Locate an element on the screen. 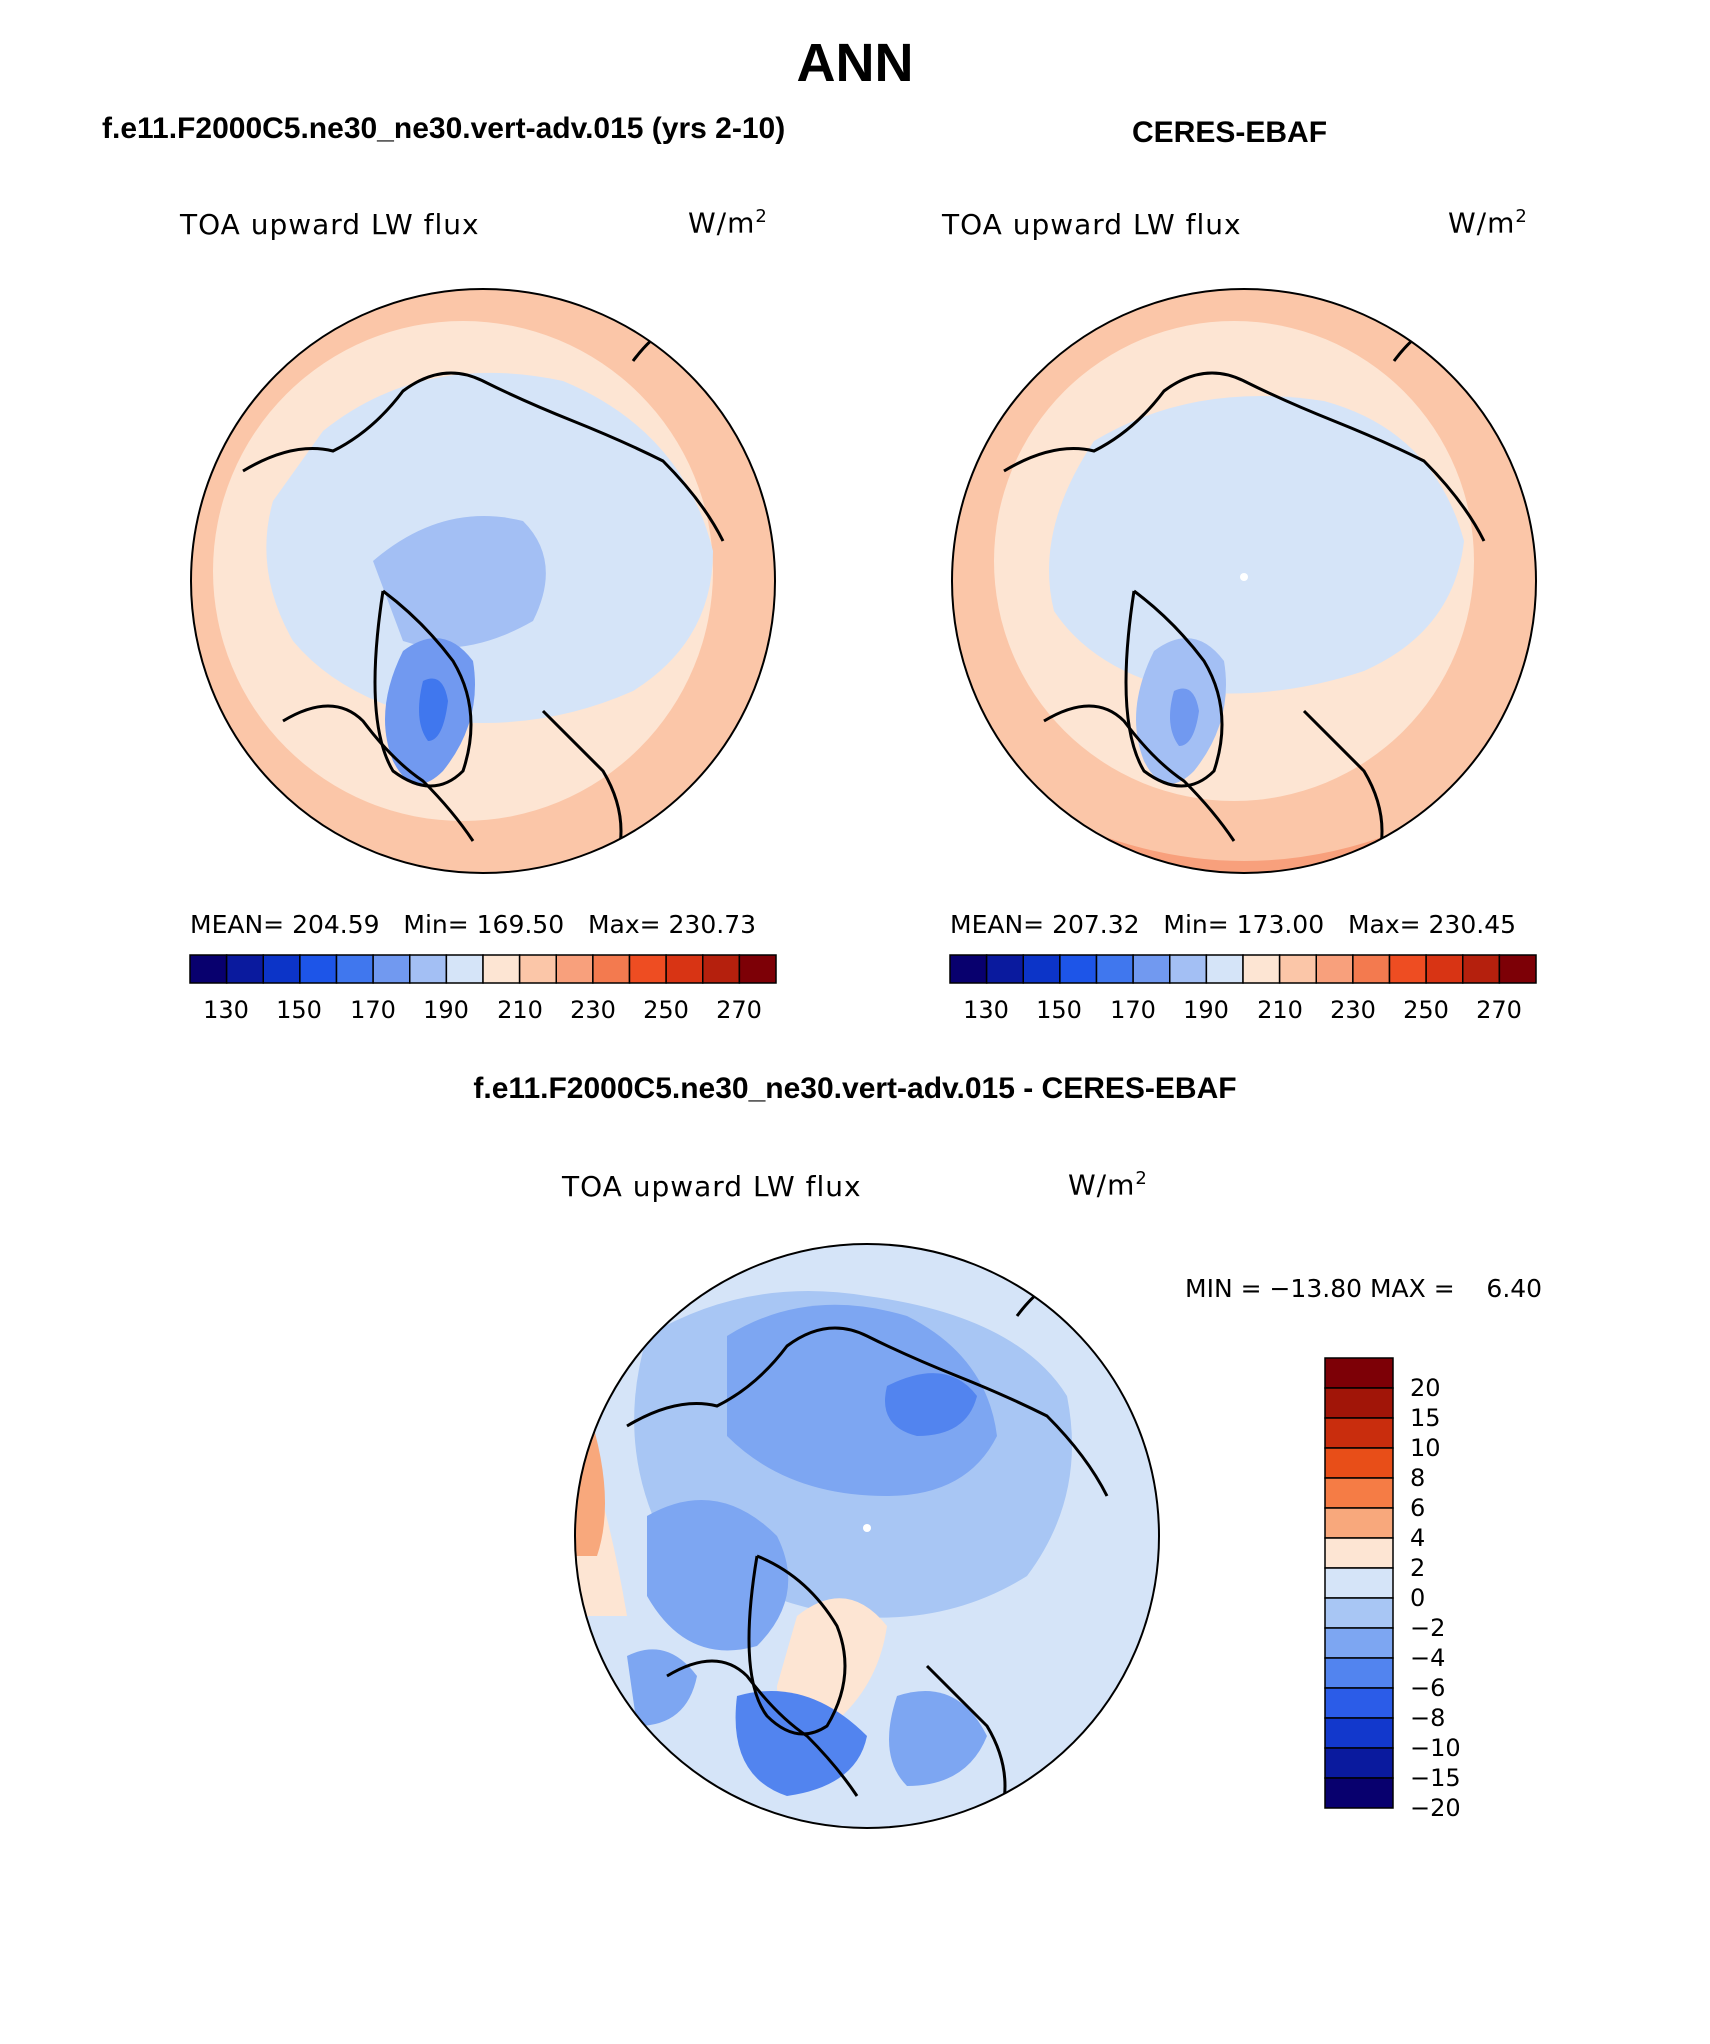 This screenshot has width=1710, height=2044. panel1-field is located at coordinates (483, 581).